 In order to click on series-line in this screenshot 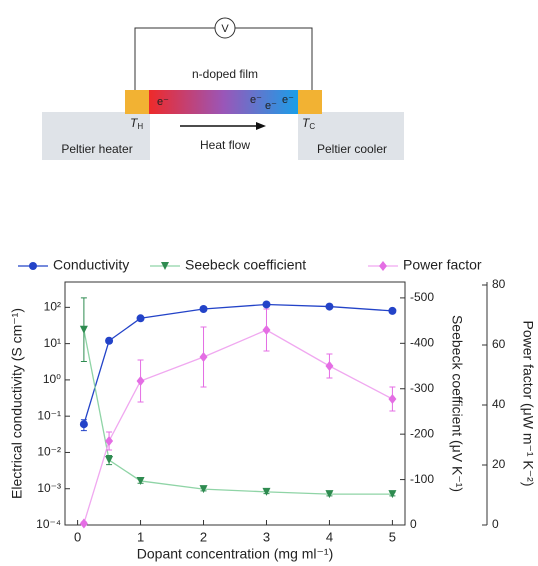, I will do `click(238, 364)`.